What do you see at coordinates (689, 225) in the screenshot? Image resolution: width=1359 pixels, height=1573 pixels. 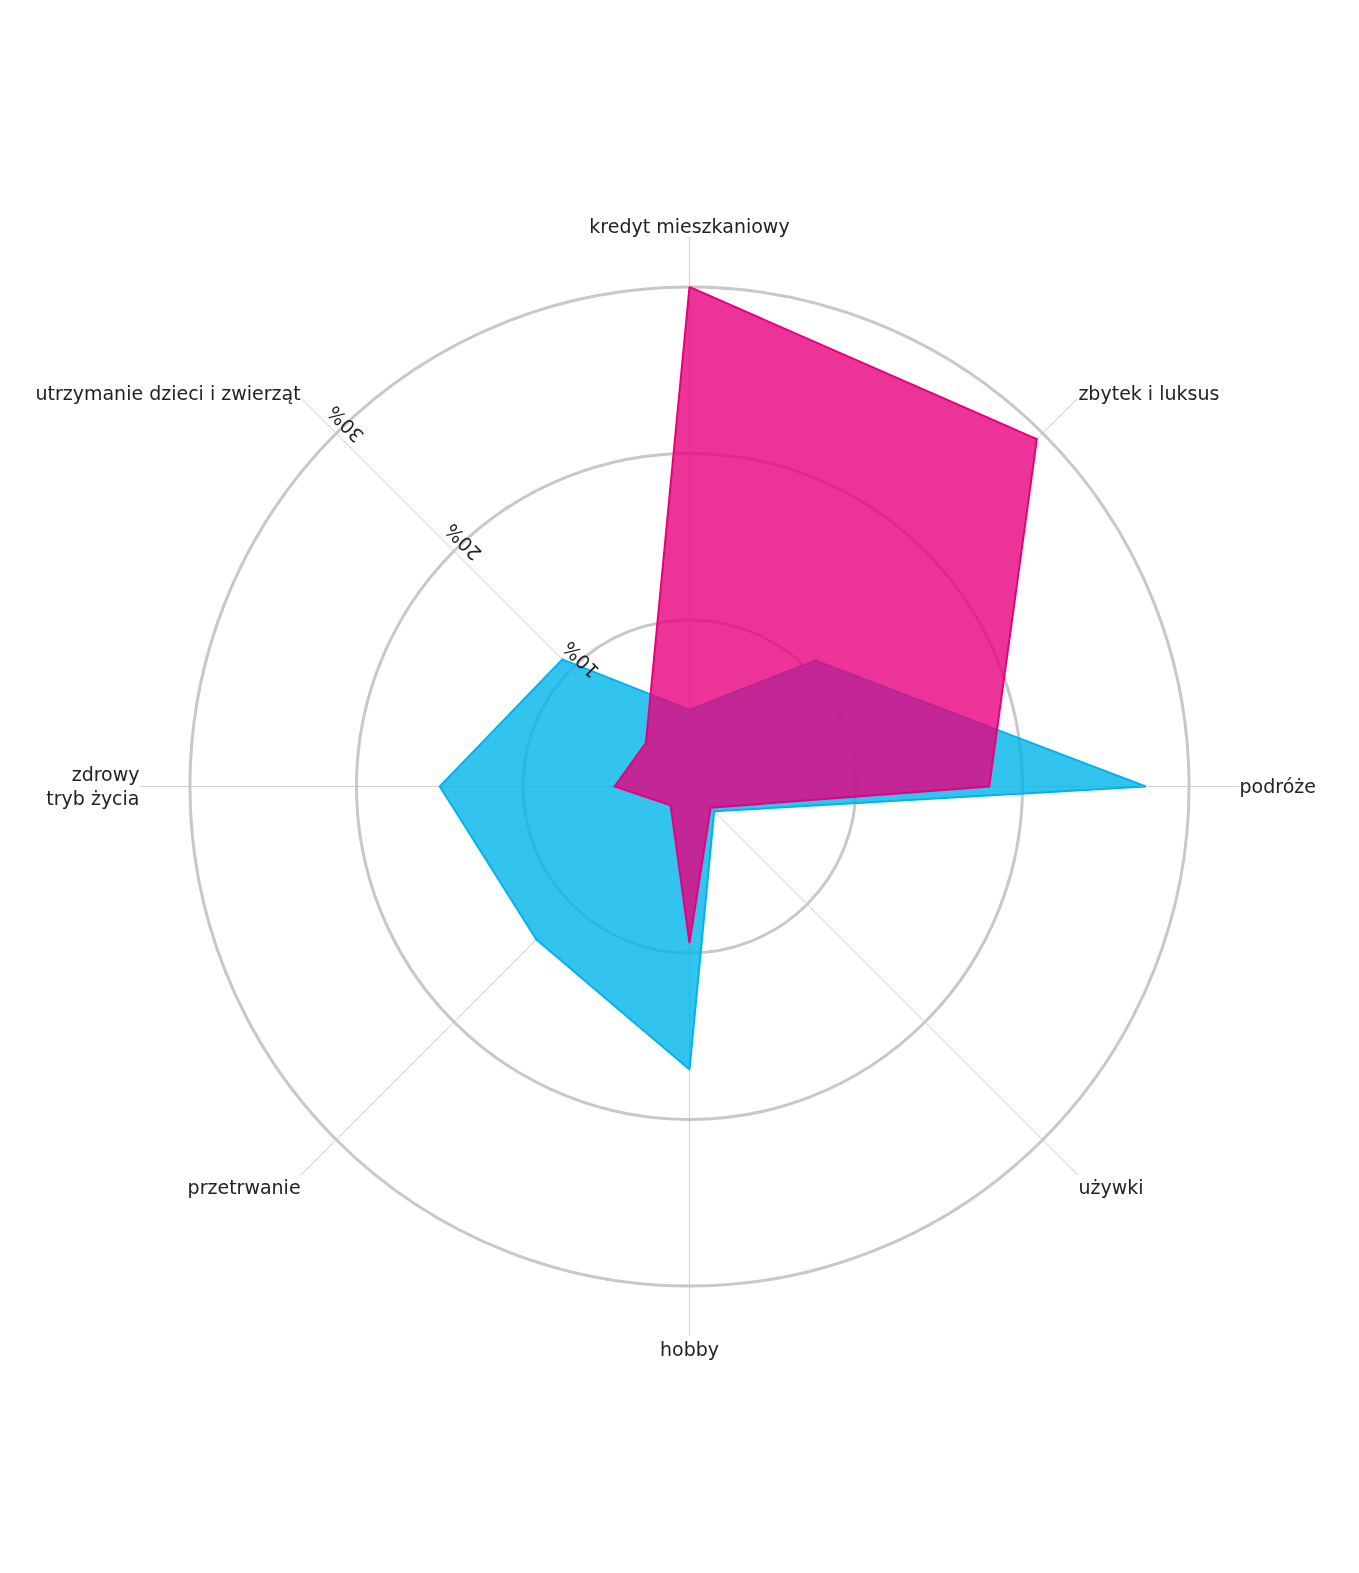 I see `spoke-label: kredyt mieszkaniowy` at bounding box center [689, 225].